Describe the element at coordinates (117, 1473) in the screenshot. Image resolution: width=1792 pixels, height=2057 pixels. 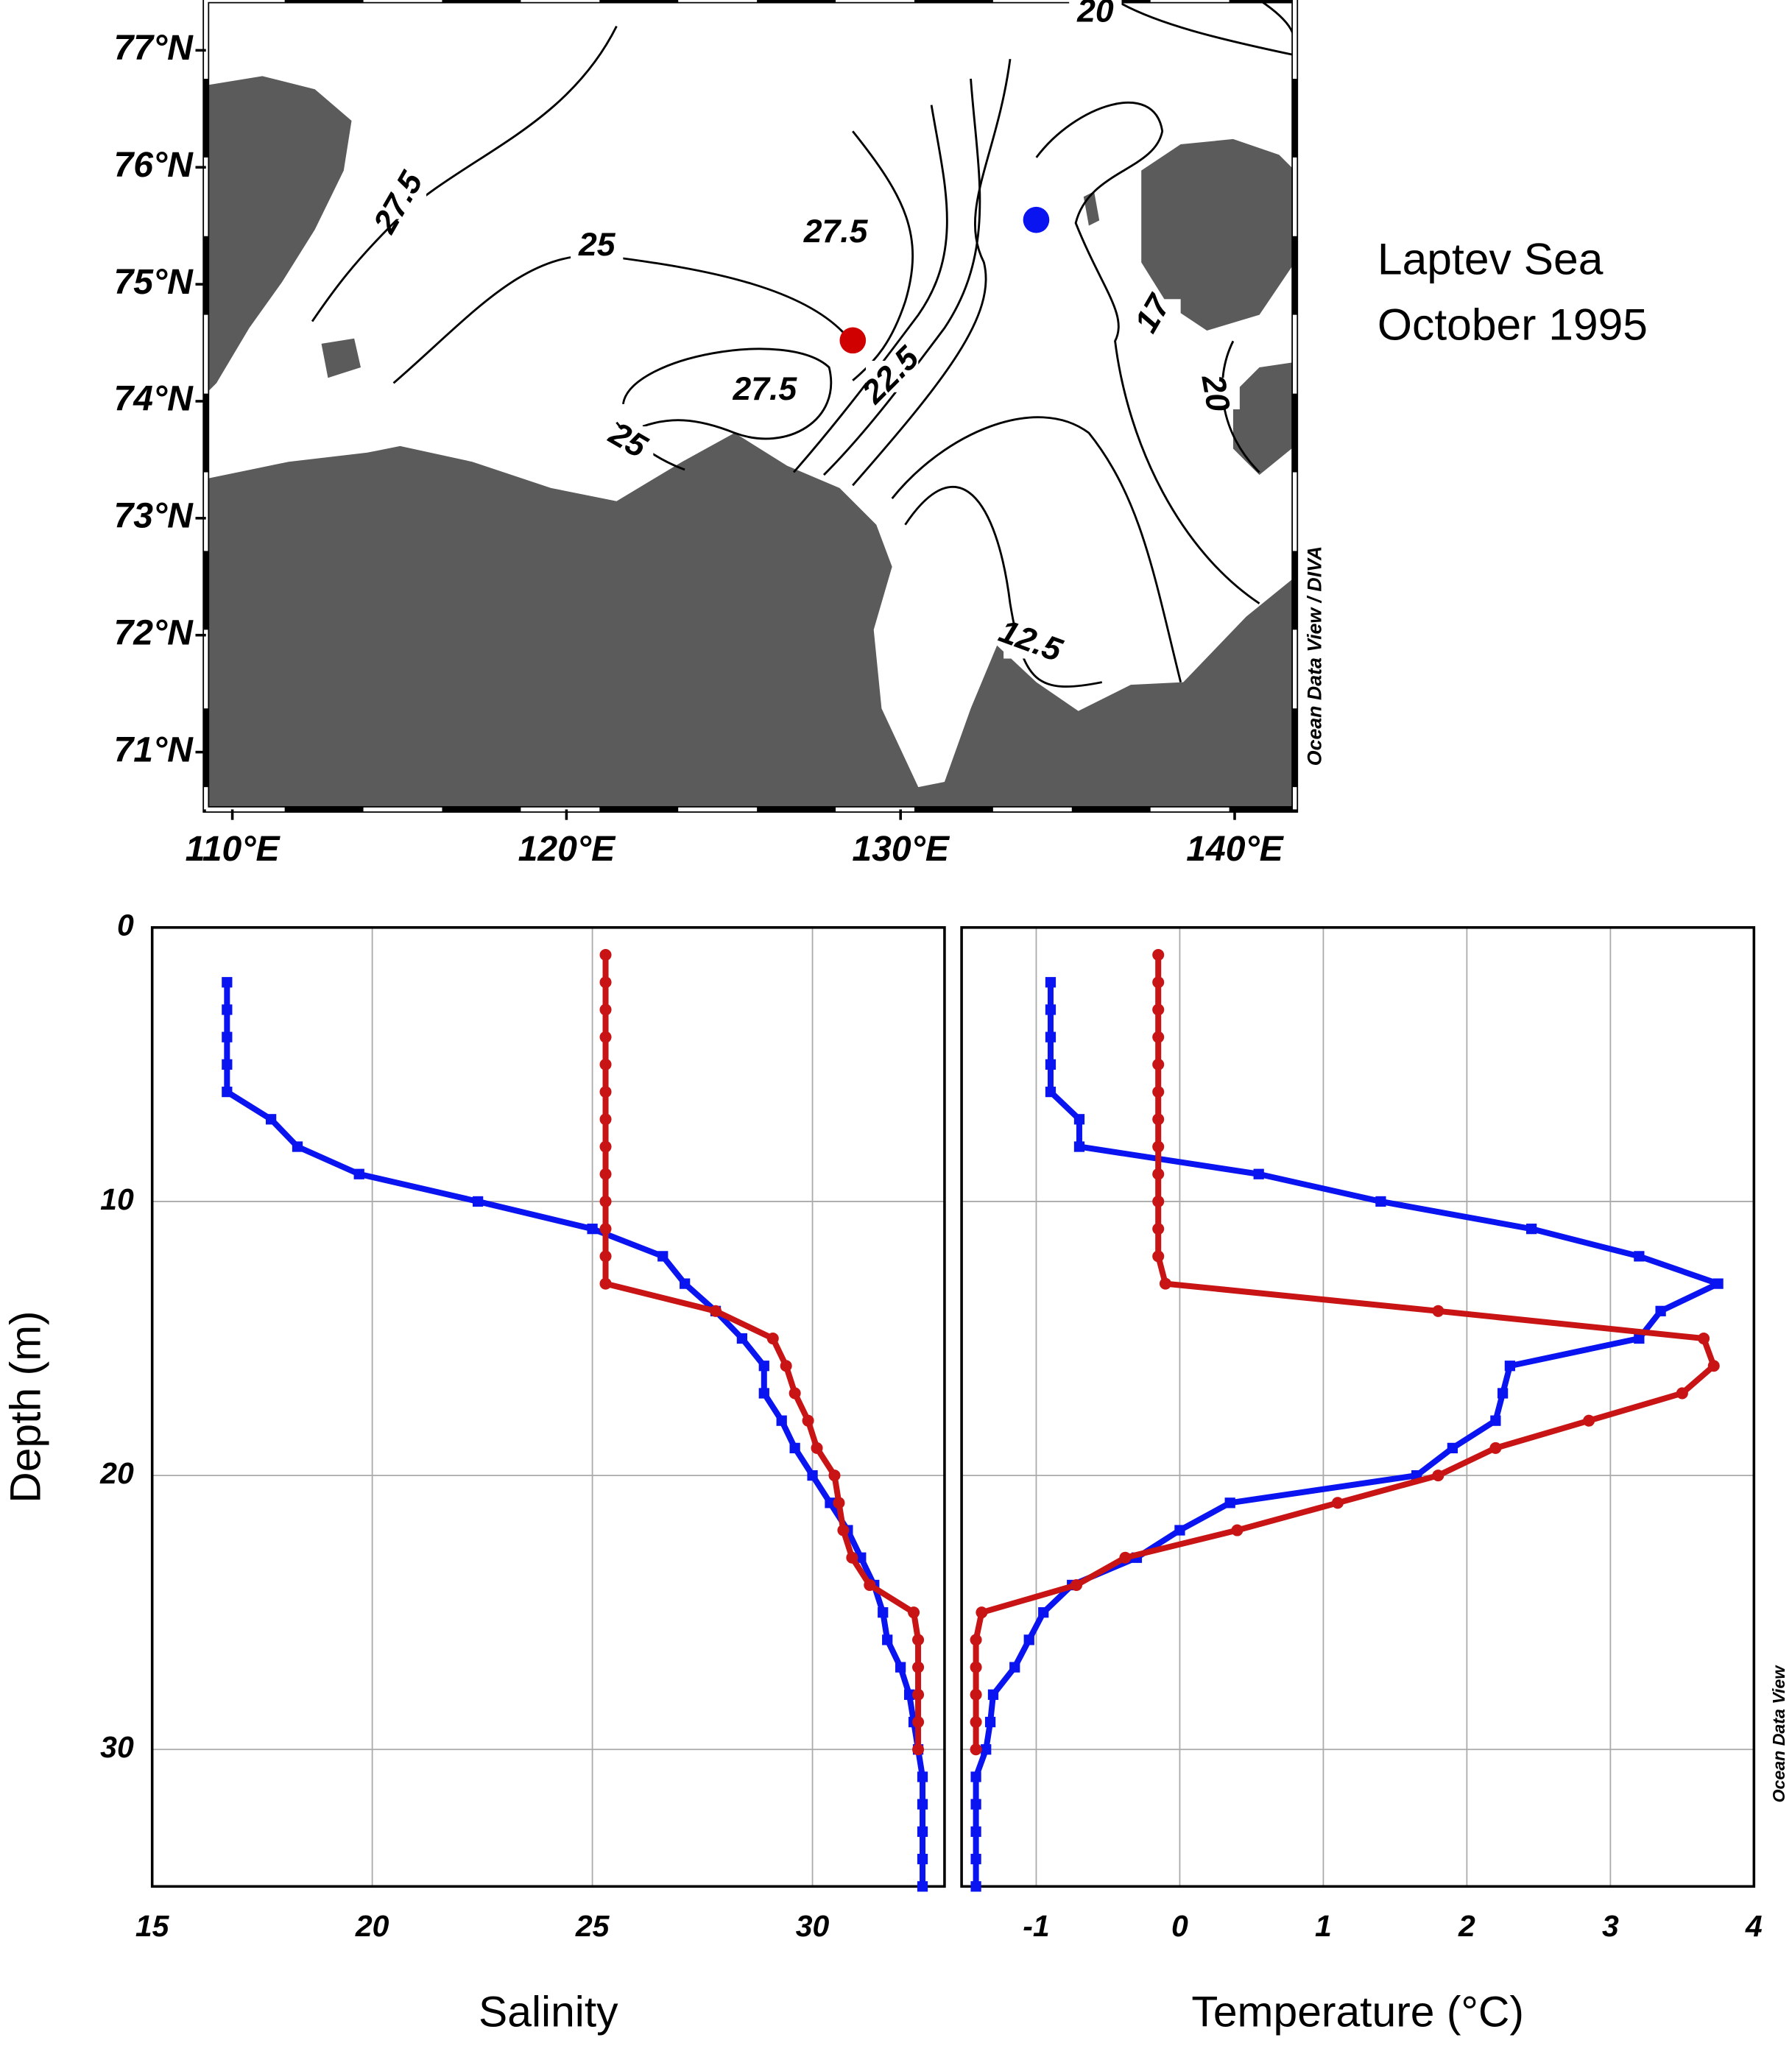
I see `y-tick-label: 20` at that location.